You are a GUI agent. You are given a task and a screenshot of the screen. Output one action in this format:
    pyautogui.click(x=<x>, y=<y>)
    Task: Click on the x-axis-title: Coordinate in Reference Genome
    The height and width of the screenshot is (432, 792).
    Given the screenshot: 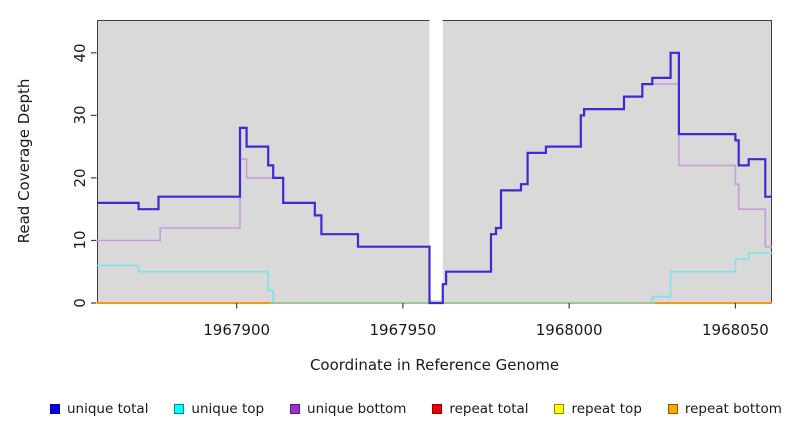 What is the action you would take?
    pyautogui.click(x=434, y=365)
    